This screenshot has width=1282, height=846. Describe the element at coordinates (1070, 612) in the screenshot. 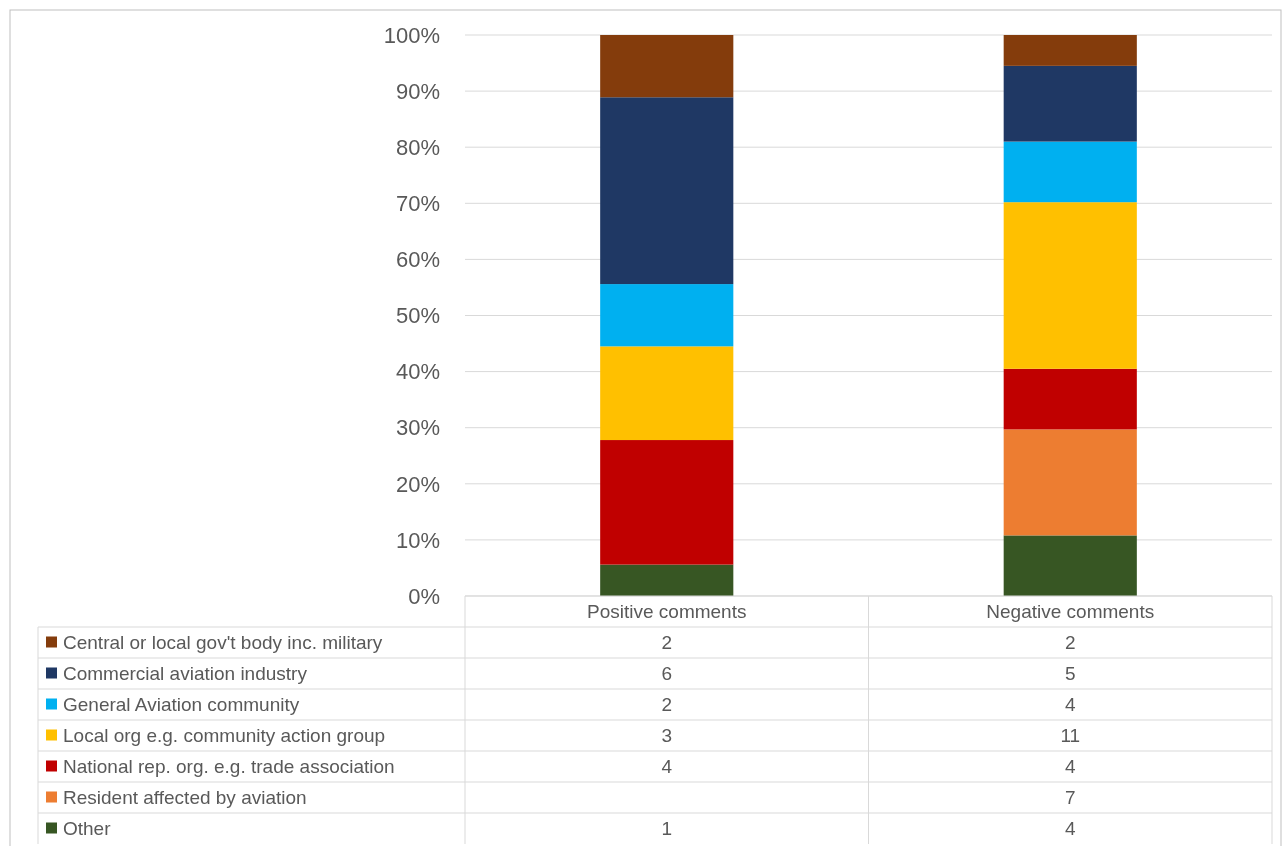

I see `x-tick-label: Negative comments` at that location.